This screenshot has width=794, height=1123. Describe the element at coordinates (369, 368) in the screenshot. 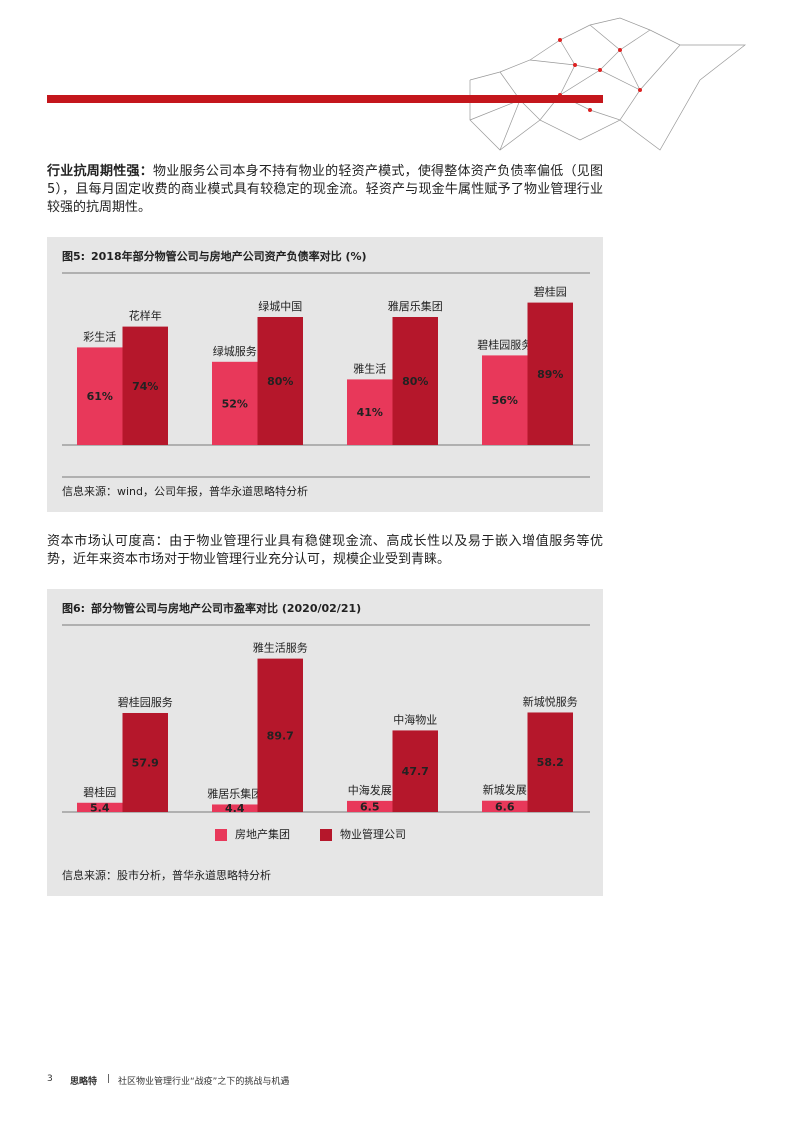

I see `bar-label: 雅生活` at that location.